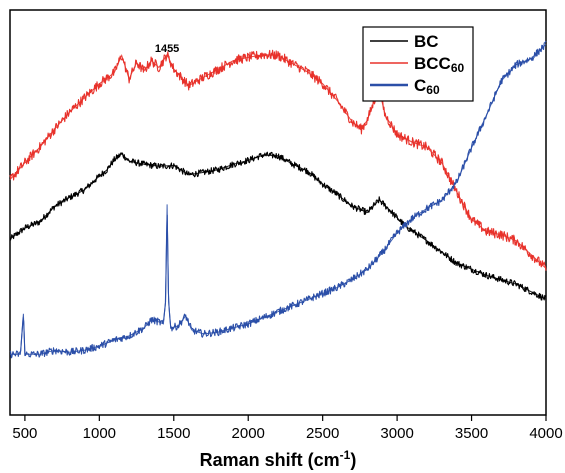 This screenshot has width=565, height=473. I want to click on legend-box, so click(418, 64).